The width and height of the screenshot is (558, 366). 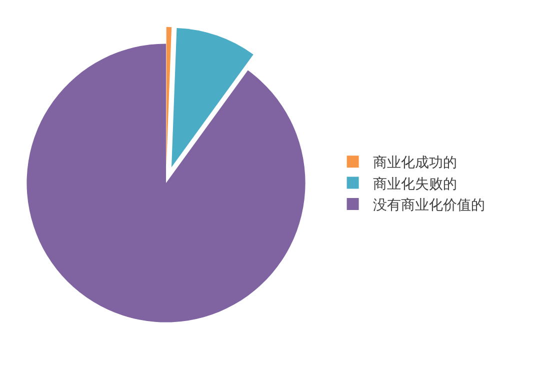 I want to click on legend-label: 商业化失败的, so click(x=414, y=184).